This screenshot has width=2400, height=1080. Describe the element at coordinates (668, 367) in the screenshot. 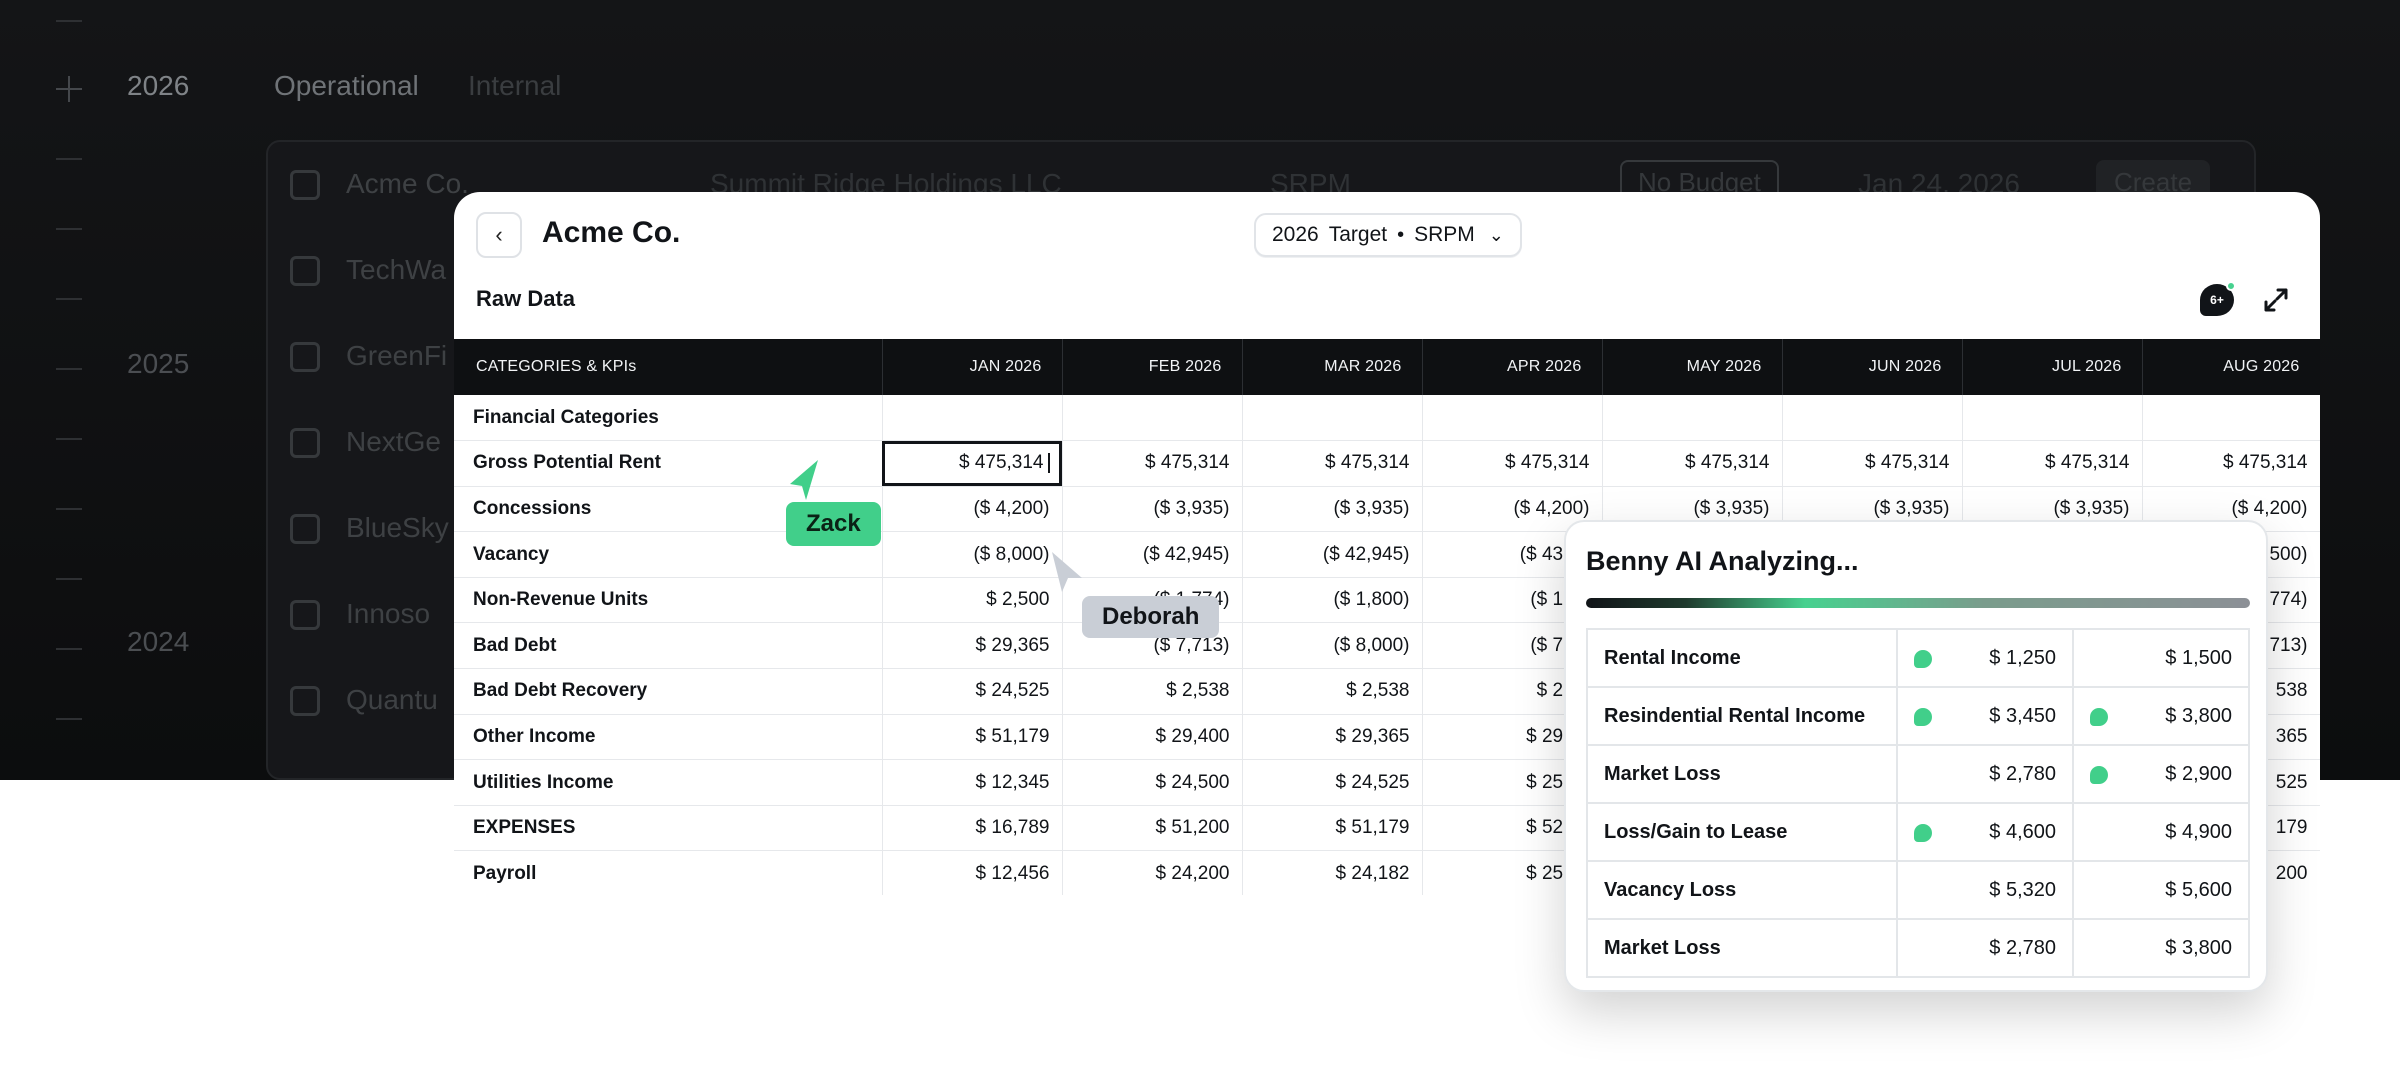

I see `column-header-categories: CATEGORIES & KPIs` at that location.